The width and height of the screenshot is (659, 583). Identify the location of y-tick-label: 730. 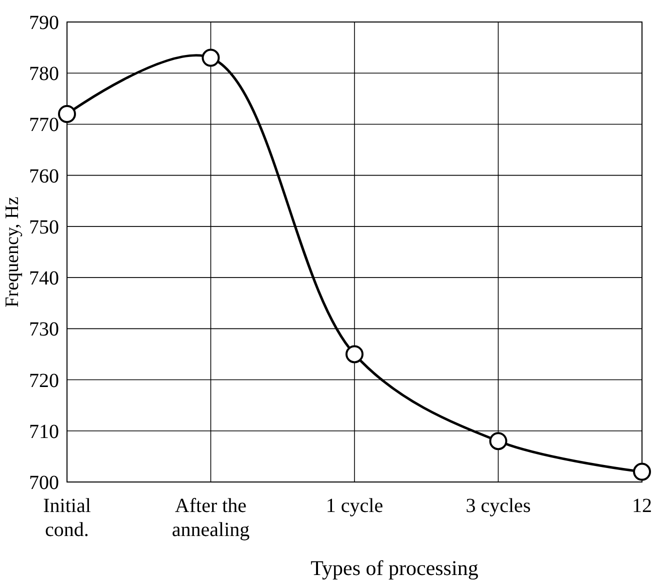
(44, 329).